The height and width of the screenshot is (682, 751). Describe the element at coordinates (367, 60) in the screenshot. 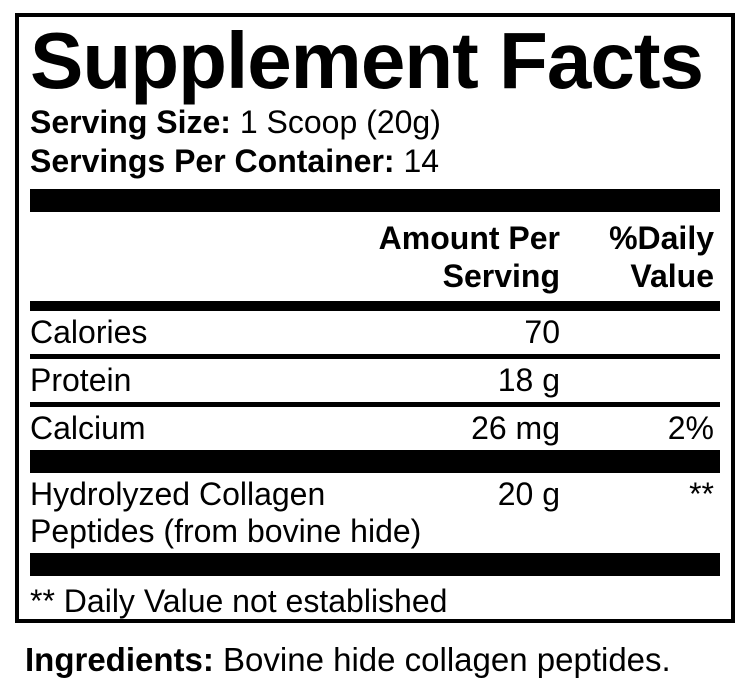

I see `panel-title: Supplement Facts` at that location.